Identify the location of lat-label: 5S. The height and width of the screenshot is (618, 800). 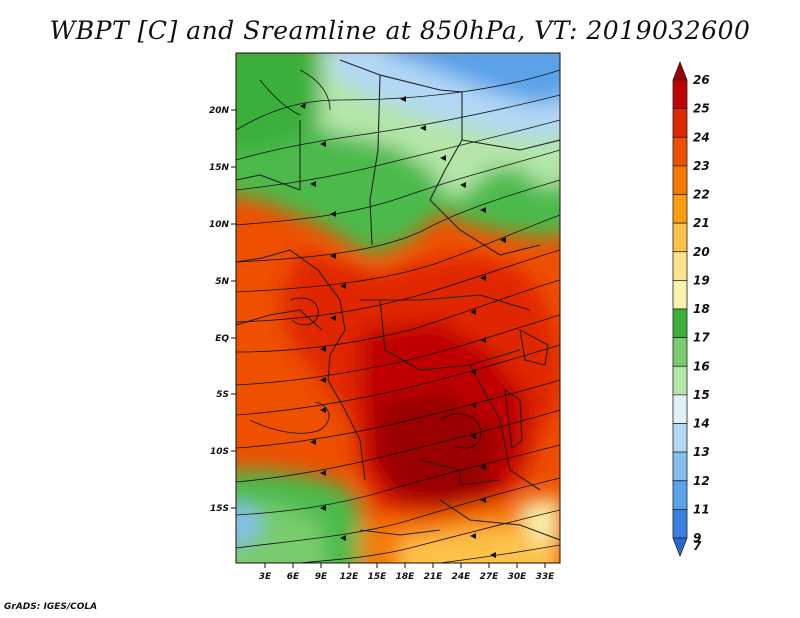
(222, 395).